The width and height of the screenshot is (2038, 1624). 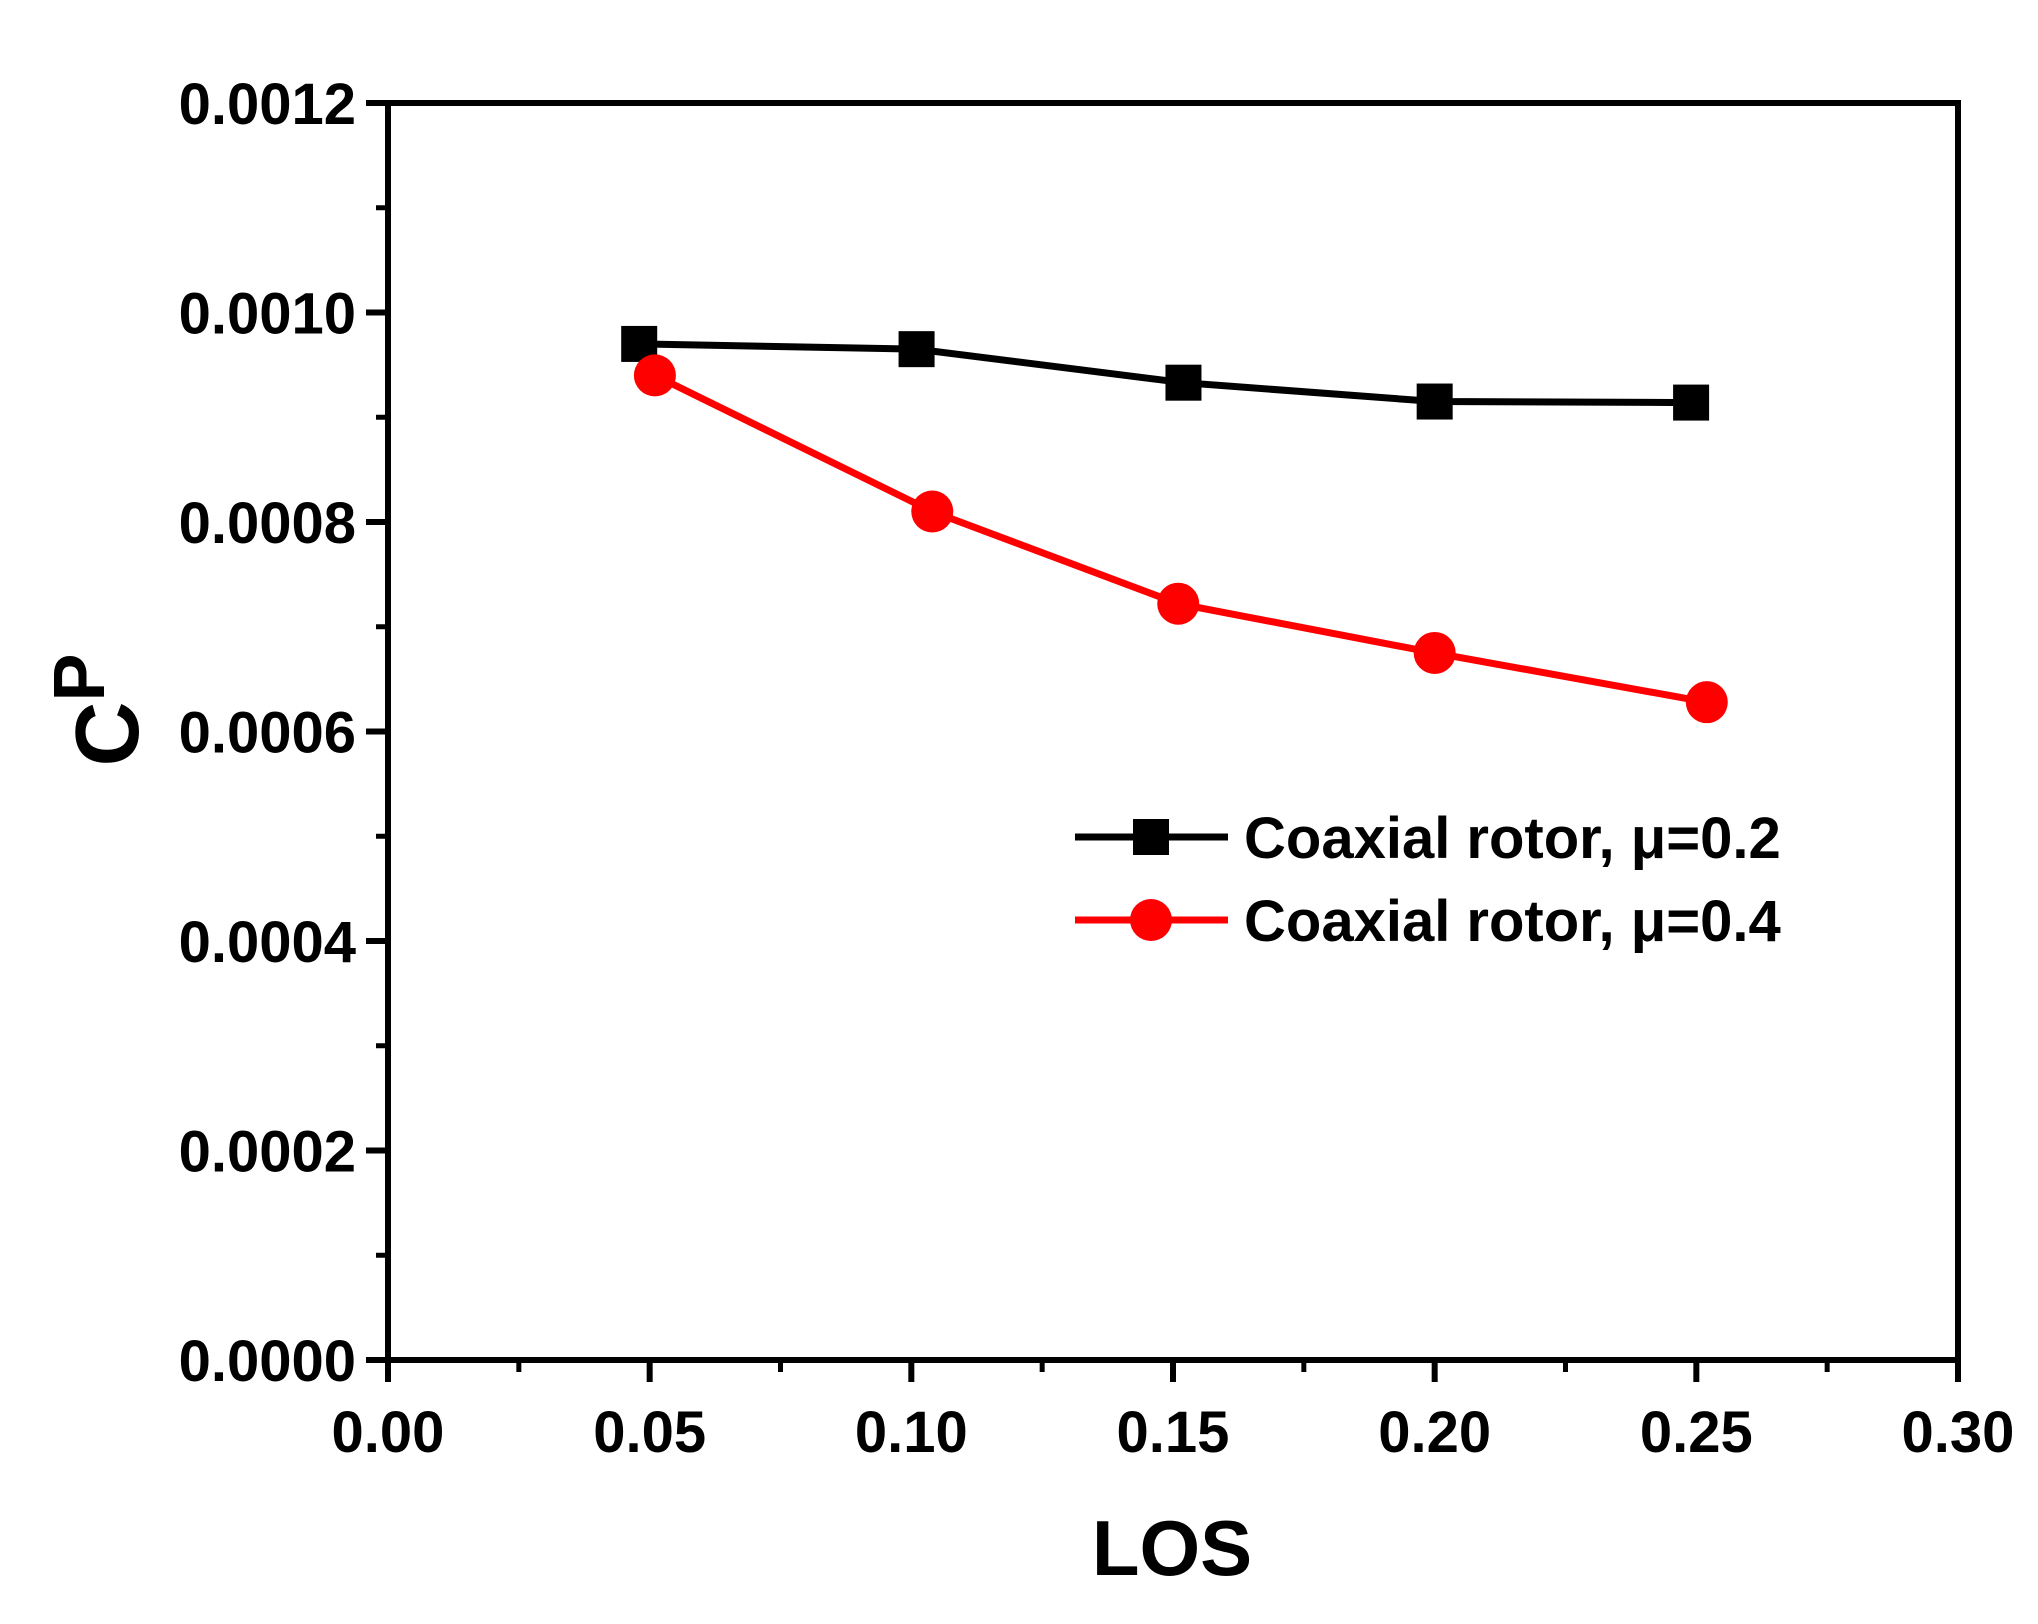 I want to click on legend-label: Coaxial rotor, μ=0.4, so click(x=1512, y=921).